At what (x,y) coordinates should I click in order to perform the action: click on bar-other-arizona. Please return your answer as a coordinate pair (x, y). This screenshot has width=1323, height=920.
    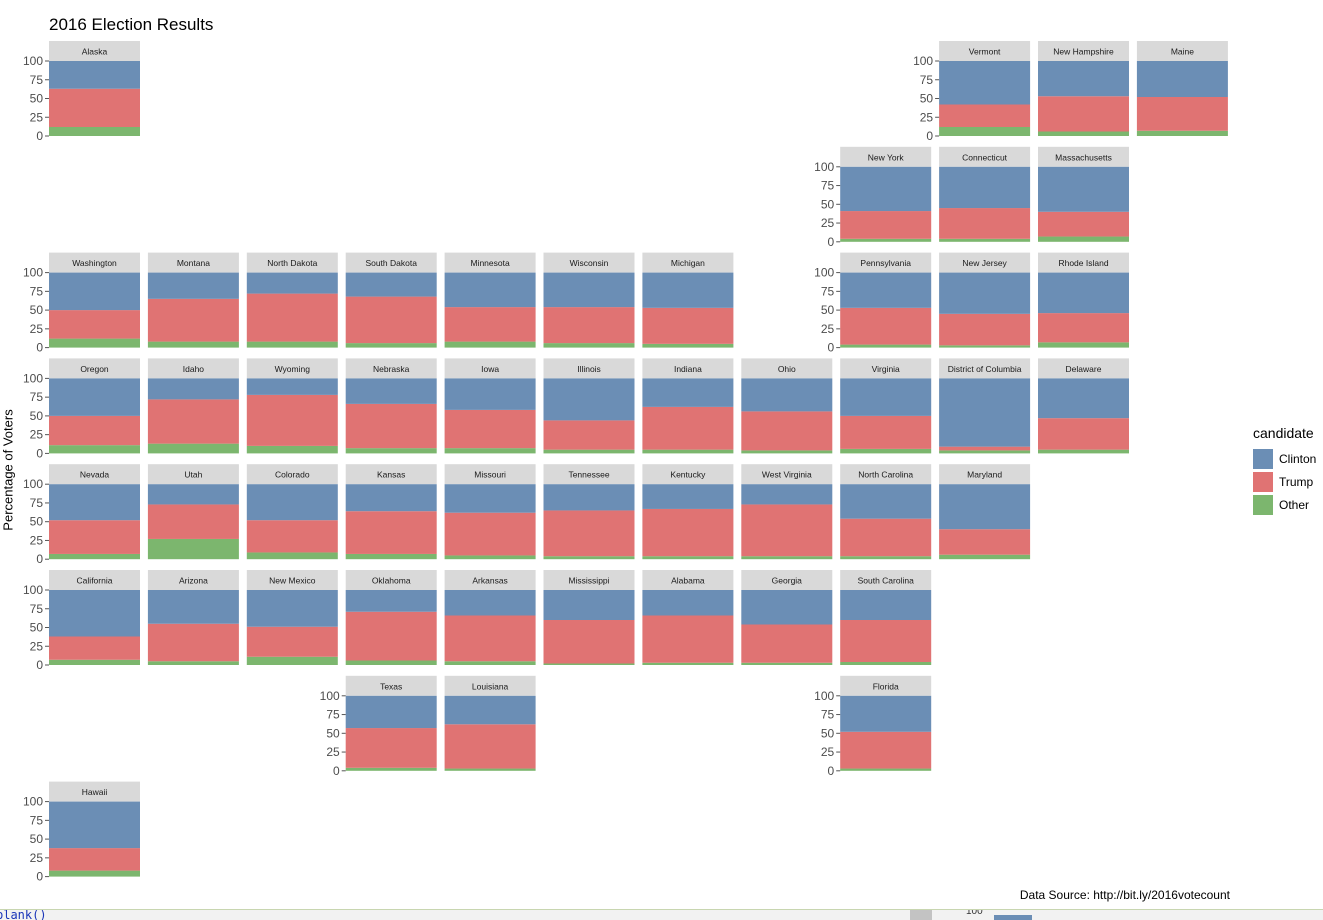
    Looking at the image, I should click on (193, 663).